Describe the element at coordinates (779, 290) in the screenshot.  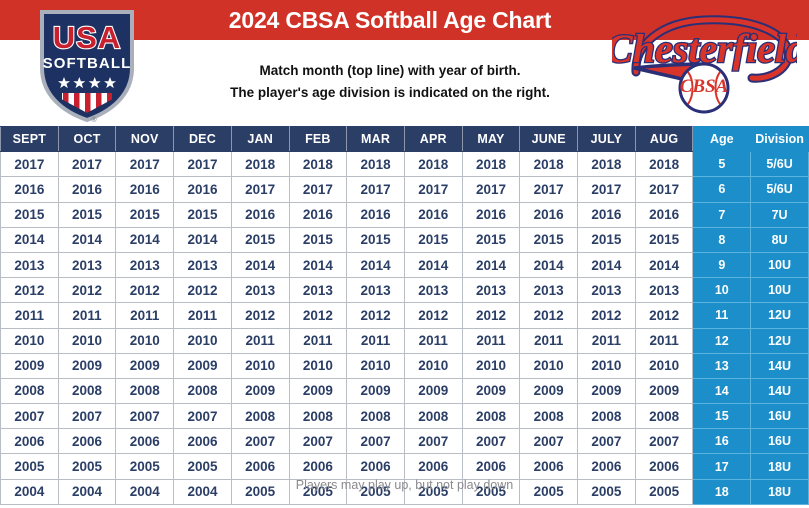
I see `division-cell: 10U` at that location.